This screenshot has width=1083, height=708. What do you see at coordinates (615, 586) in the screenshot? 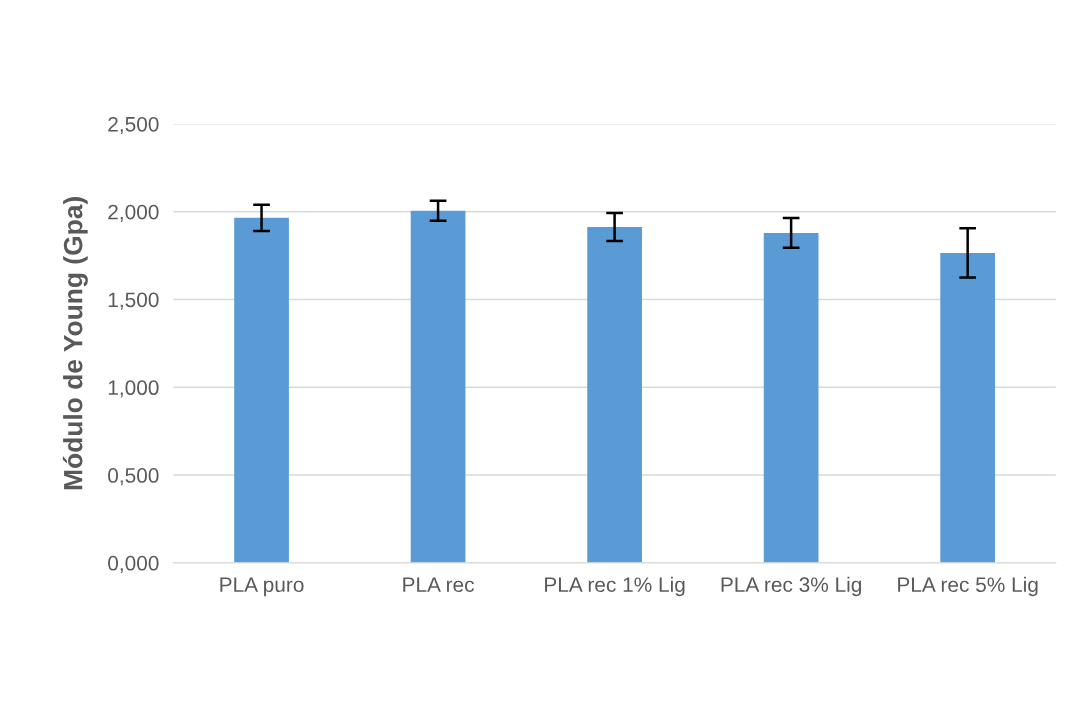
I see `x-tick-label: PLA rec 1% Lig` at bounding box center [615, 586].